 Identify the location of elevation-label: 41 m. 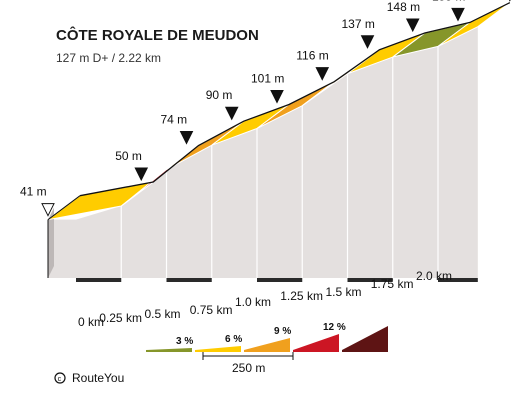
(33, 192).